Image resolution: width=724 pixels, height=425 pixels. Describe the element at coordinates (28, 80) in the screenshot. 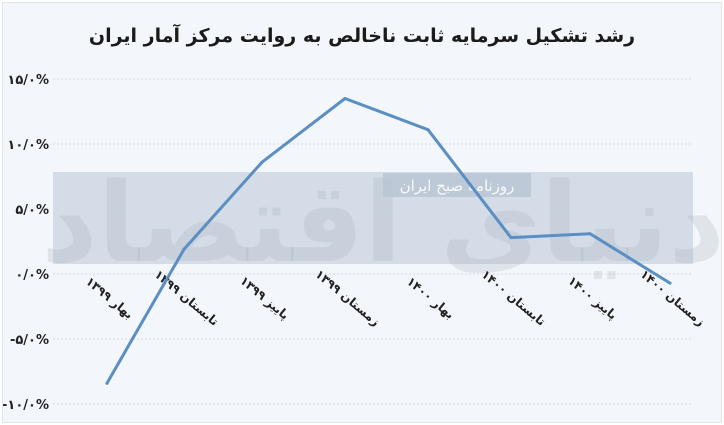

I see `y-tick-label: ۱۵/۰%` at that location.